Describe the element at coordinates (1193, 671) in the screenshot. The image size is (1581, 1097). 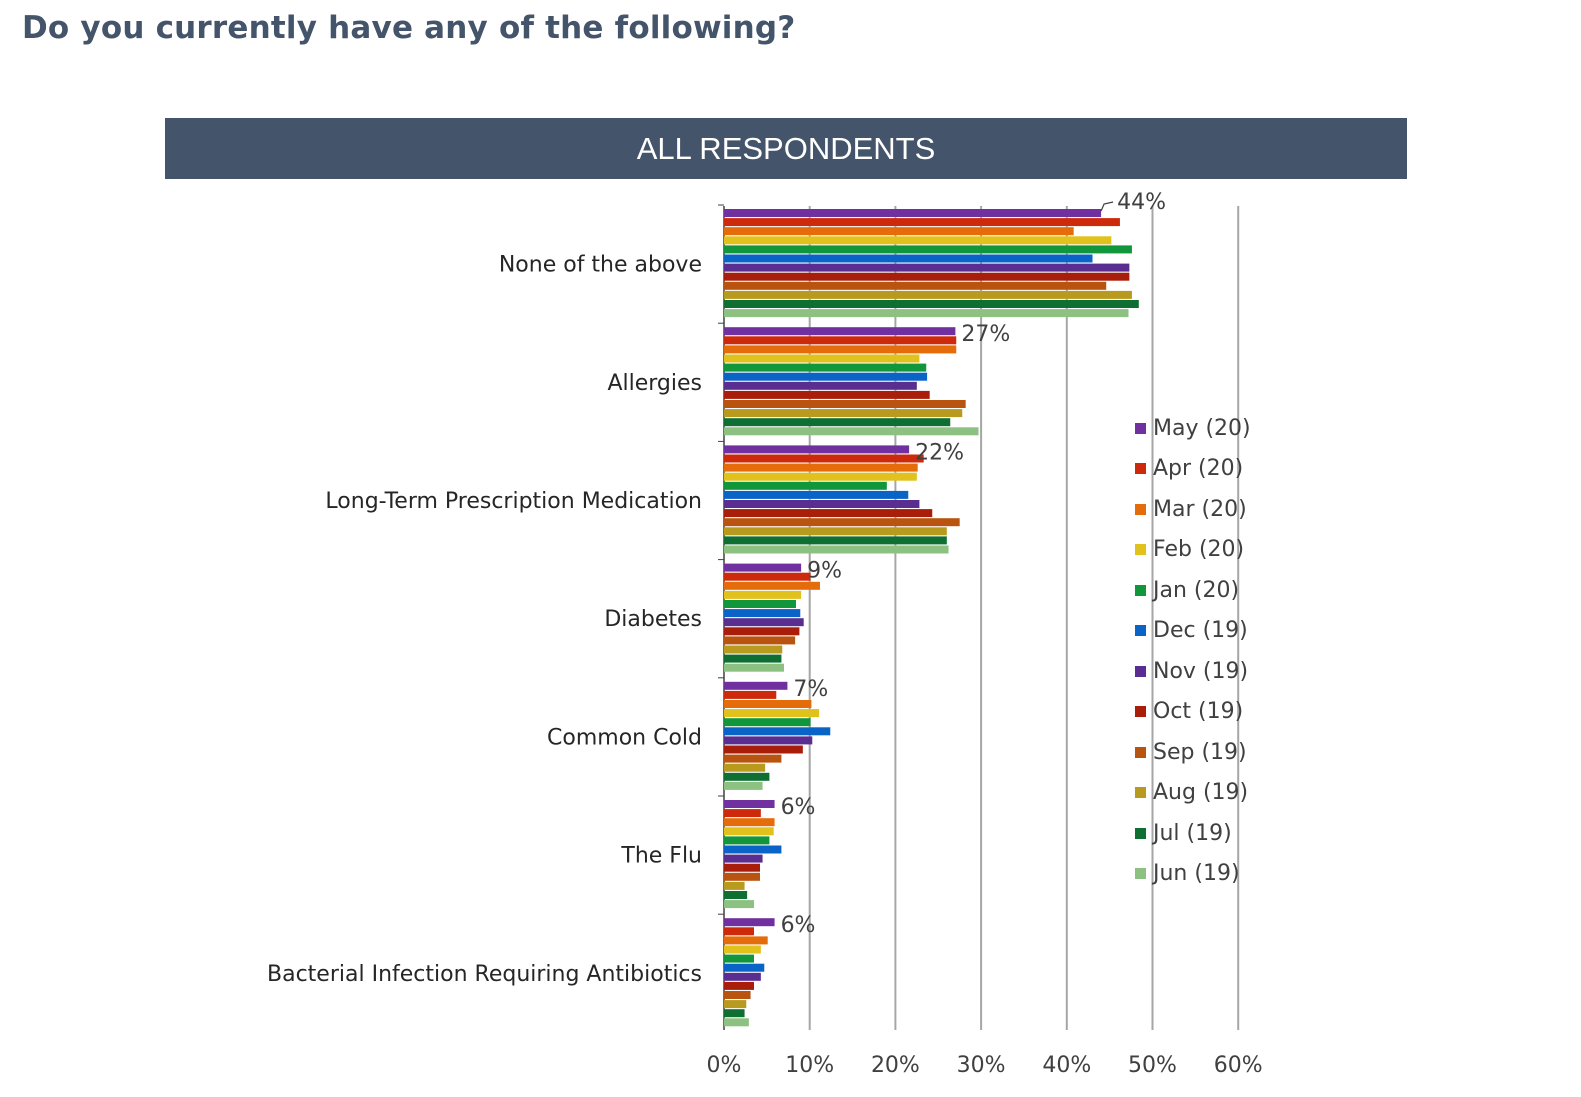
I see `legend-item: Nov (19)` at that location.